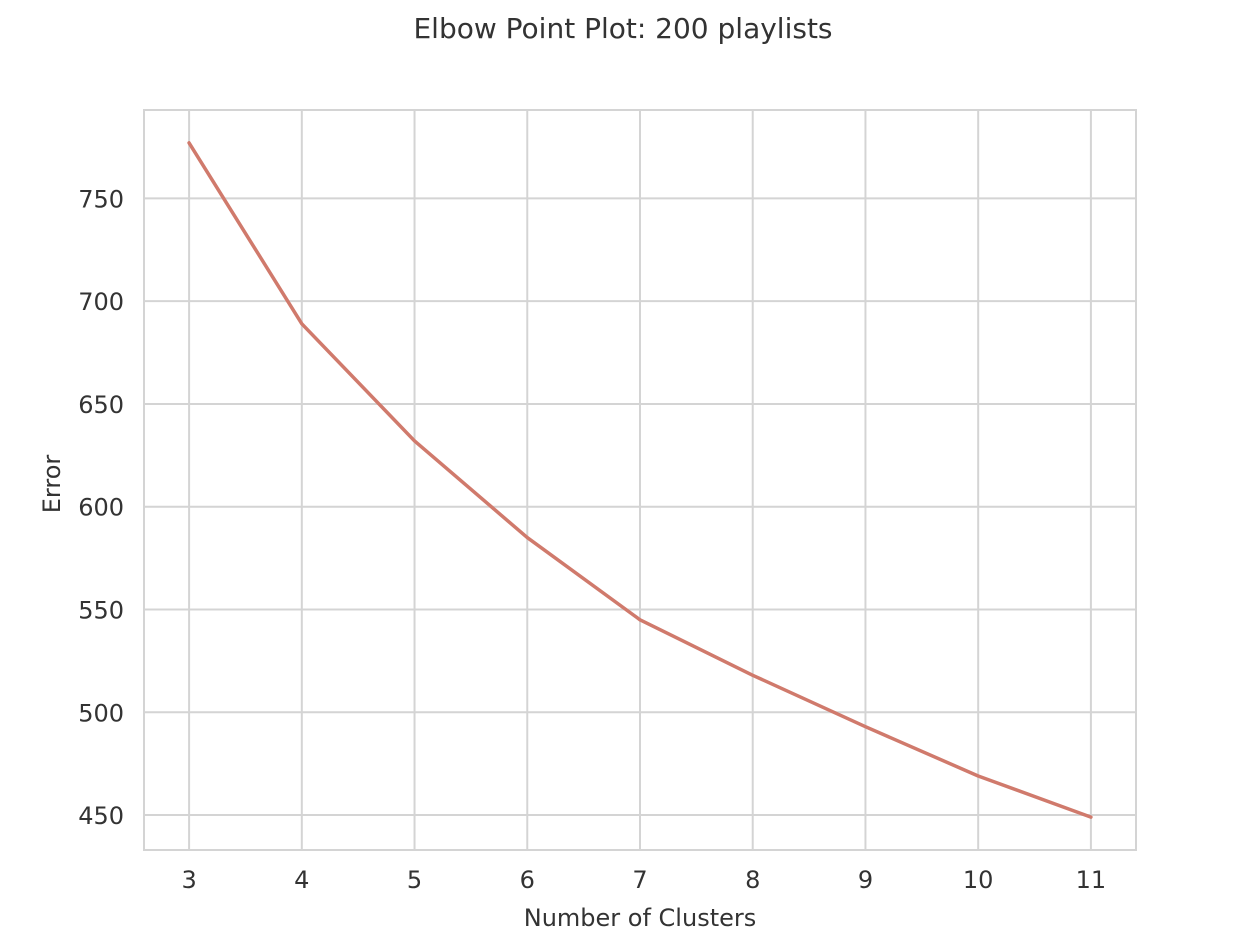 This screenshot has width=1246, height=950. I want to click on x-axis-label: Number of Clusters, so click(640, 918).